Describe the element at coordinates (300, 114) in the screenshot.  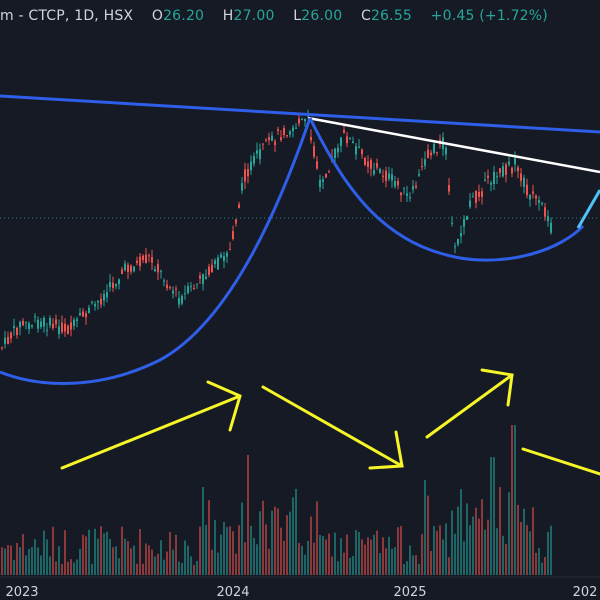
I see `resistance-trendline` at that location.